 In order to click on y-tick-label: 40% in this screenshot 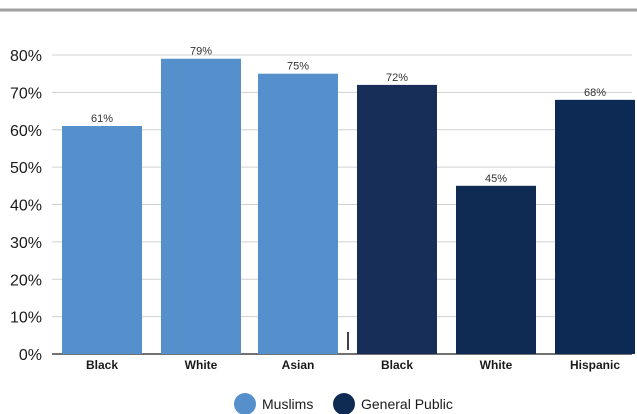, I will do `click(26, 206)`.